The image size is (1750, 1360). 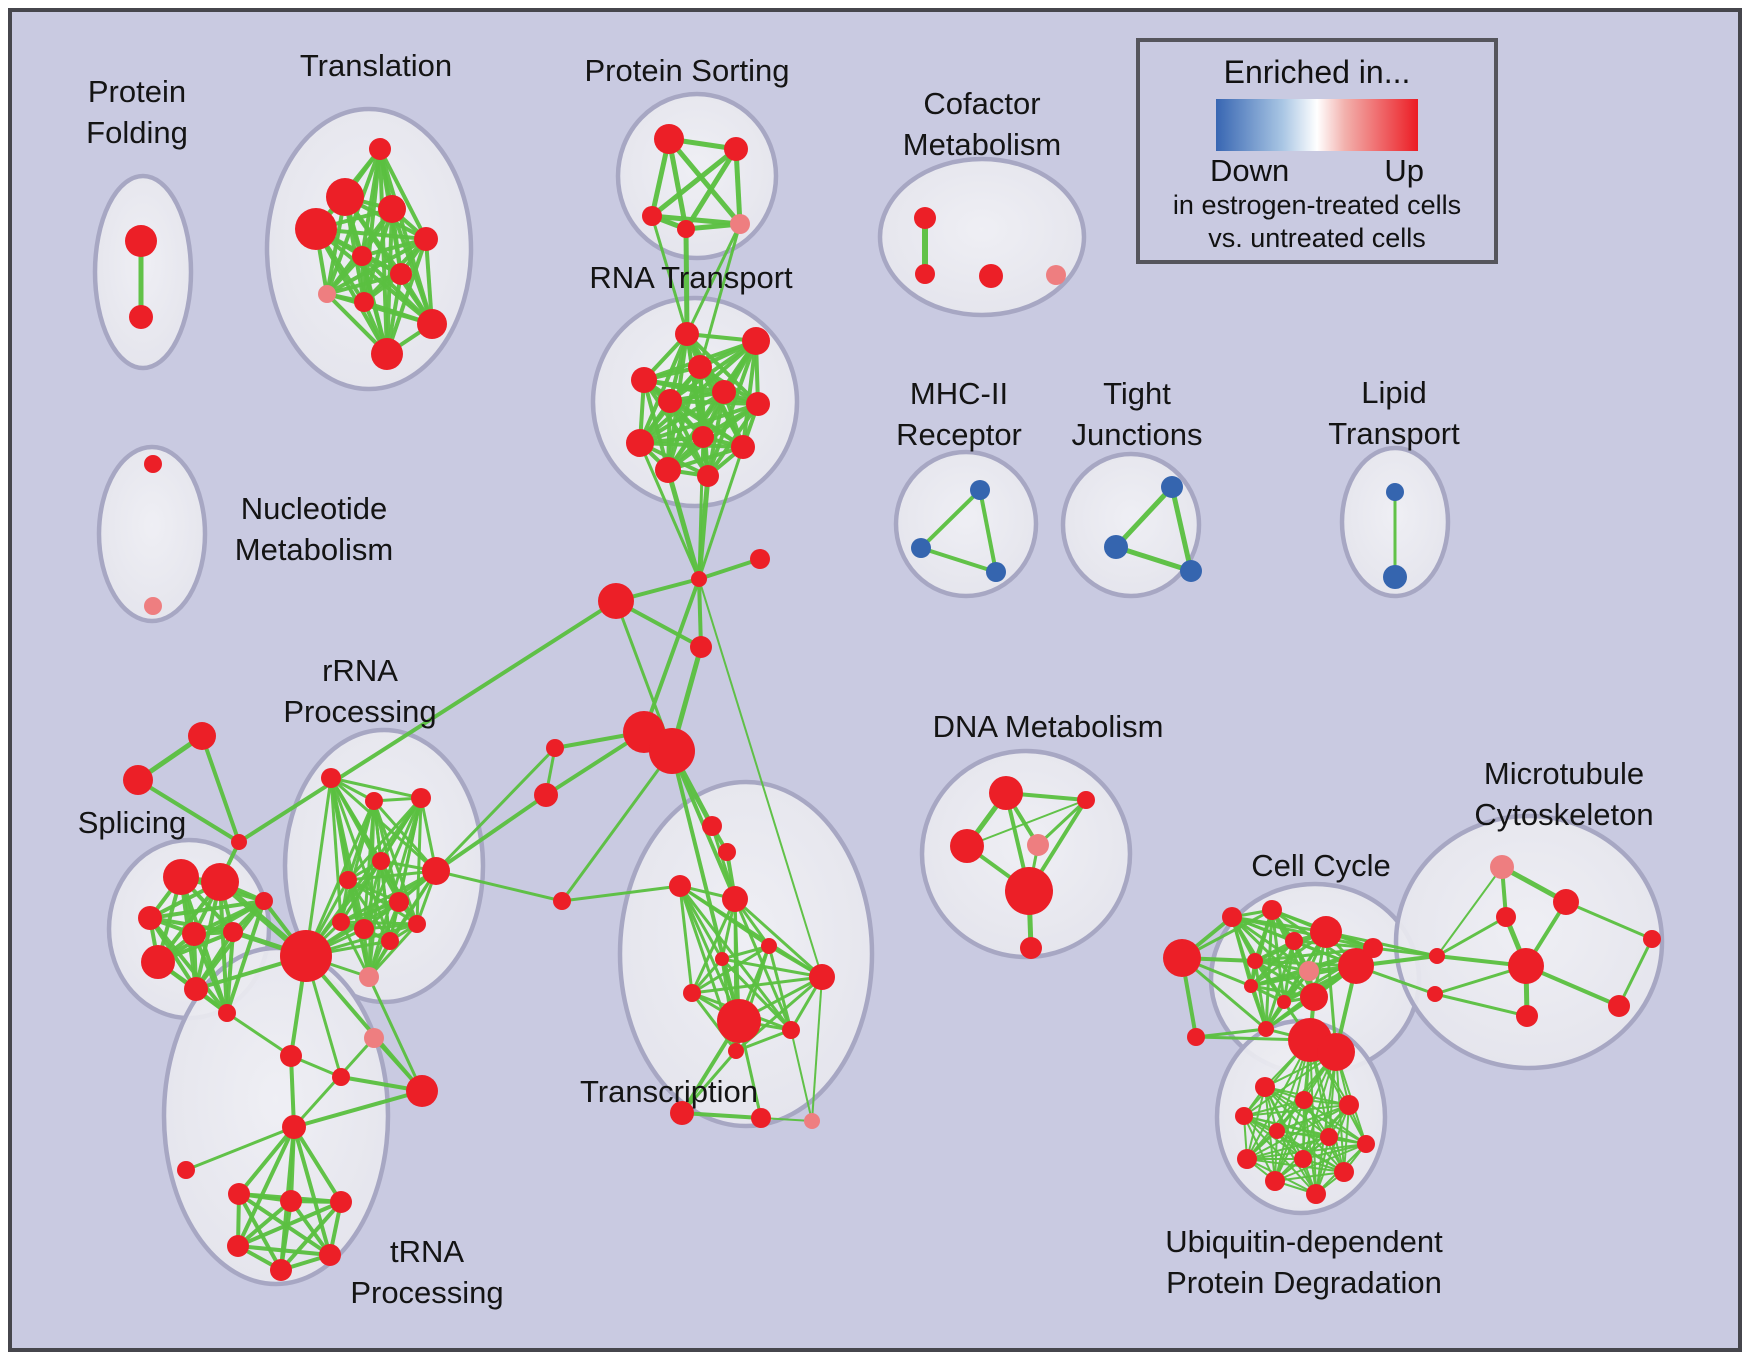 I want to click on cluster-ellipse-microtubule-cytoskeleton, so click(x=1529, y=942).